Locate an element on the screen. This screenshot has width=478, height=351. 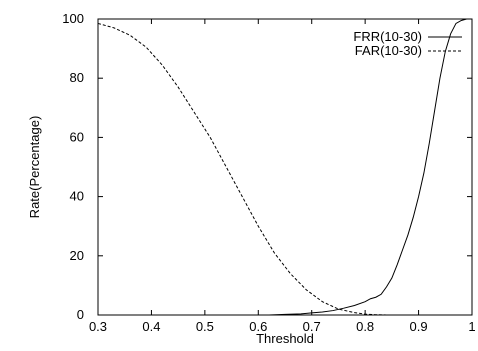
x-tick-label: 0.3 is located at coordinates (98, 326).